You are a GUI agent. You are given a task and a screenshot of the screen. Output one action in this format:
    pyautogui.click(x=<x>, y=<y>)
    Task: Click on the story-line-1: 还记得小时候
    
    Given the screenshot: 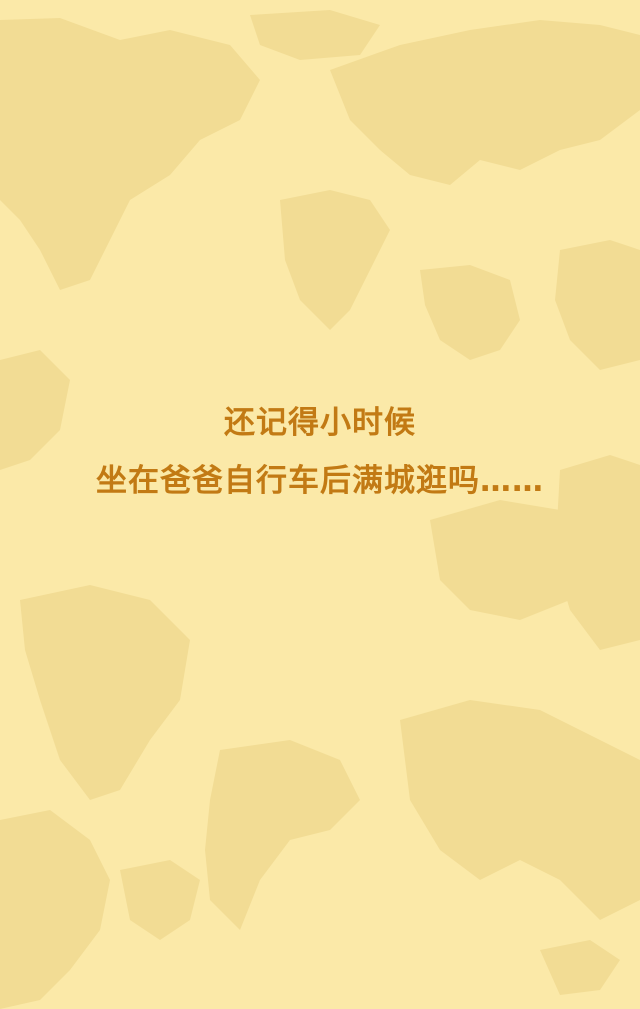 What is the action you would take?
    pyautogui.click(x=320, y=423)
    